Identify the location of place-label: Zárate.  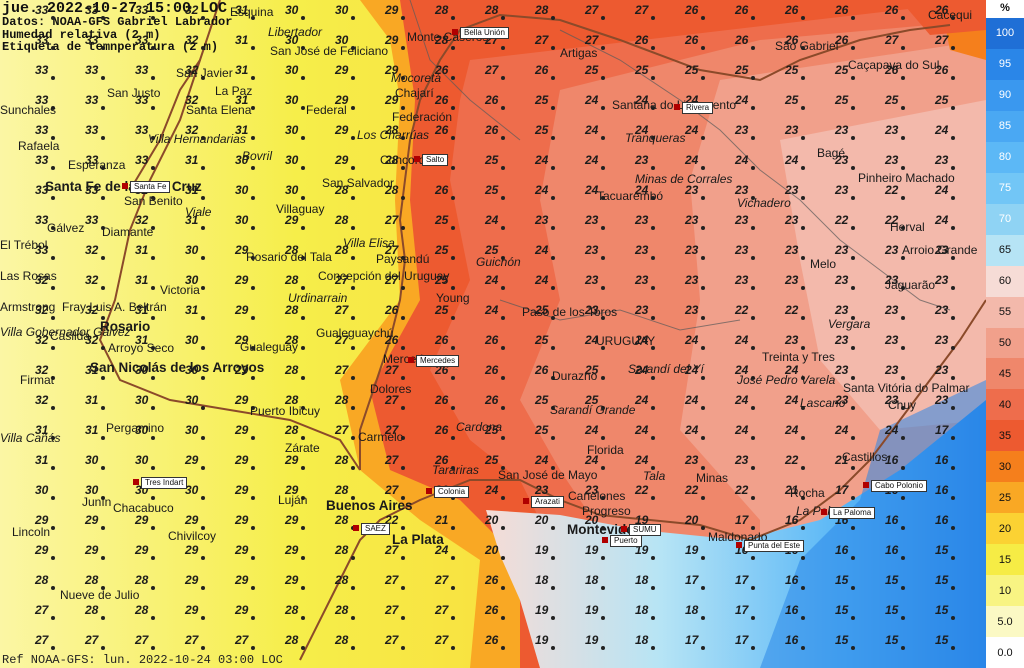
(302, 448).